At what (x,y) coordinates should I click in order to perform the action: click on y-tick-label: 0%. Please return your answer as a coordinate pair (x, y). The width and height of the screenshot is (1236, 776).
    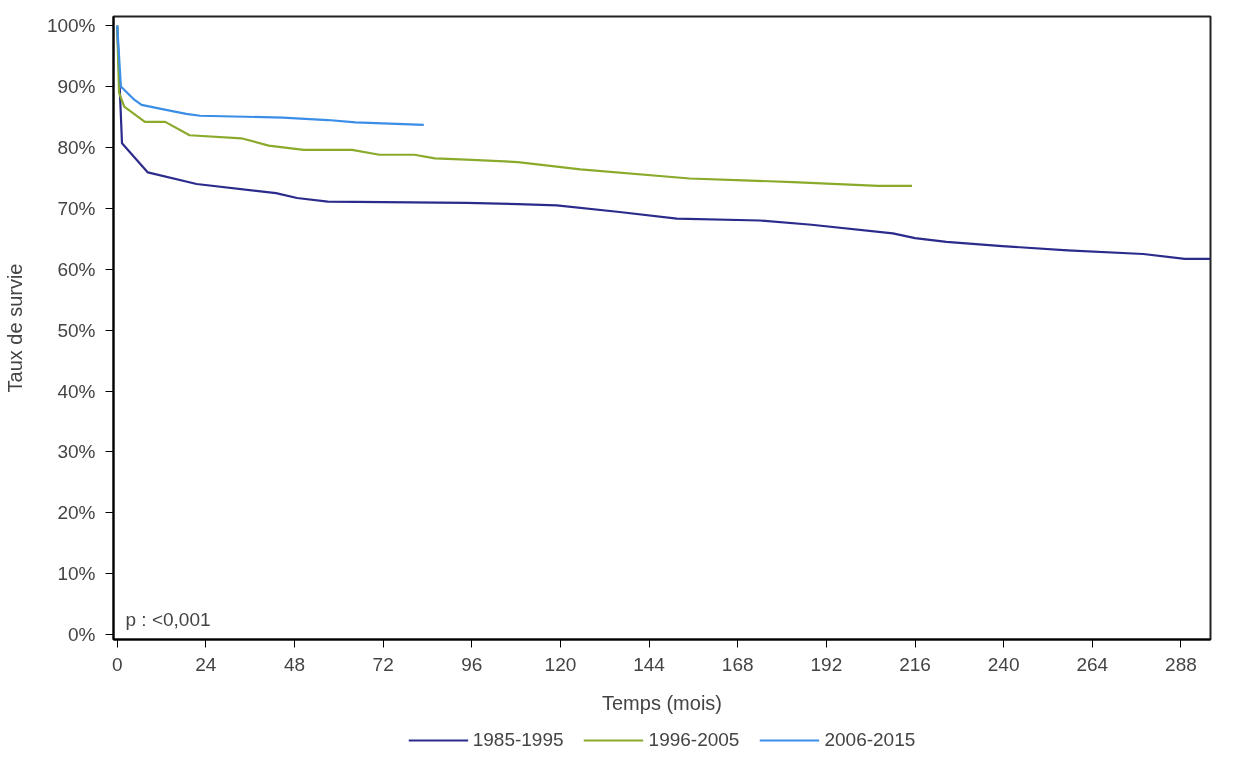
    Looking at the image, I should click on (82, 635).